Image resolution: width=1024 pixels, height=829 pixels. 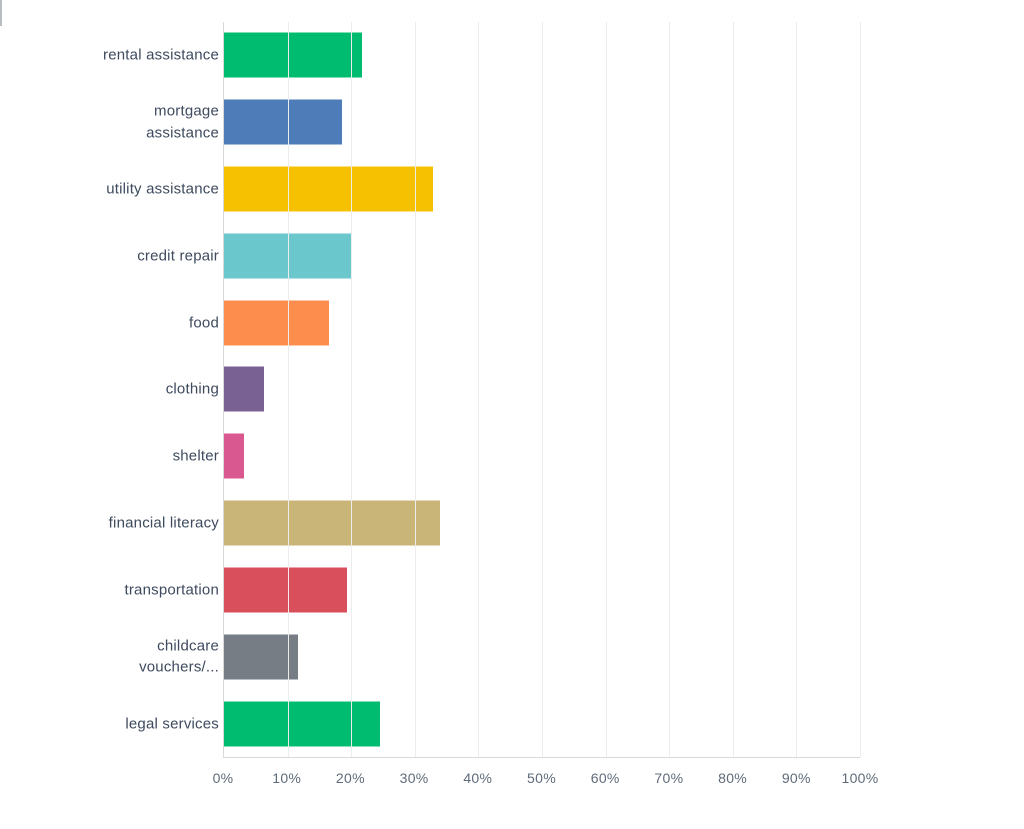 I want to click on bar-legal-services, so click(x=302, y=724).